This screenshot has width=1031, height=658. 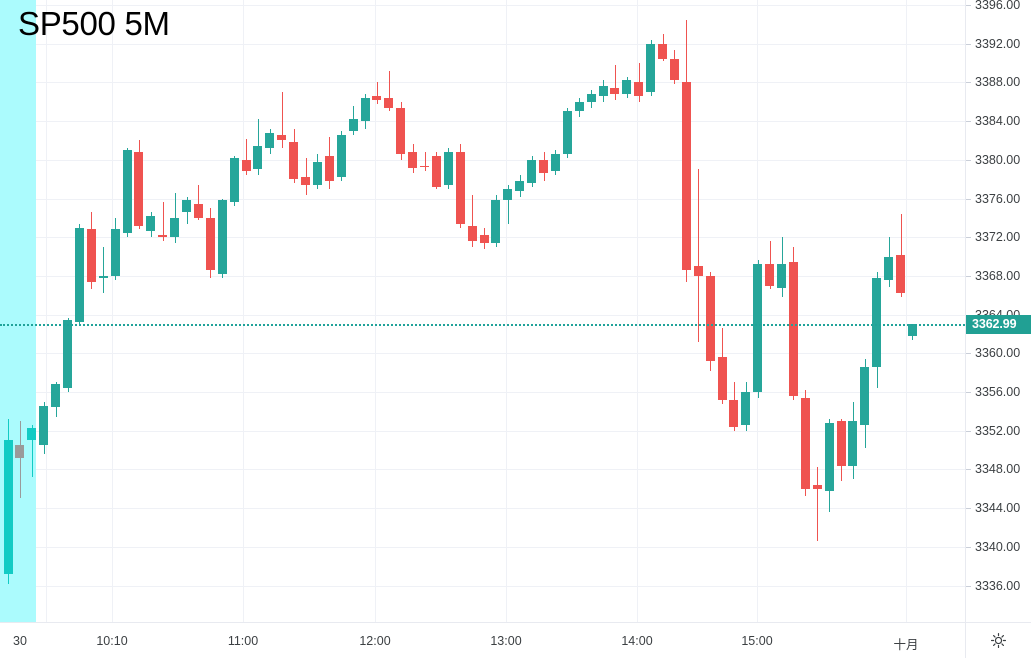 I want to click on current-price-line, so click(x=482, y=325).